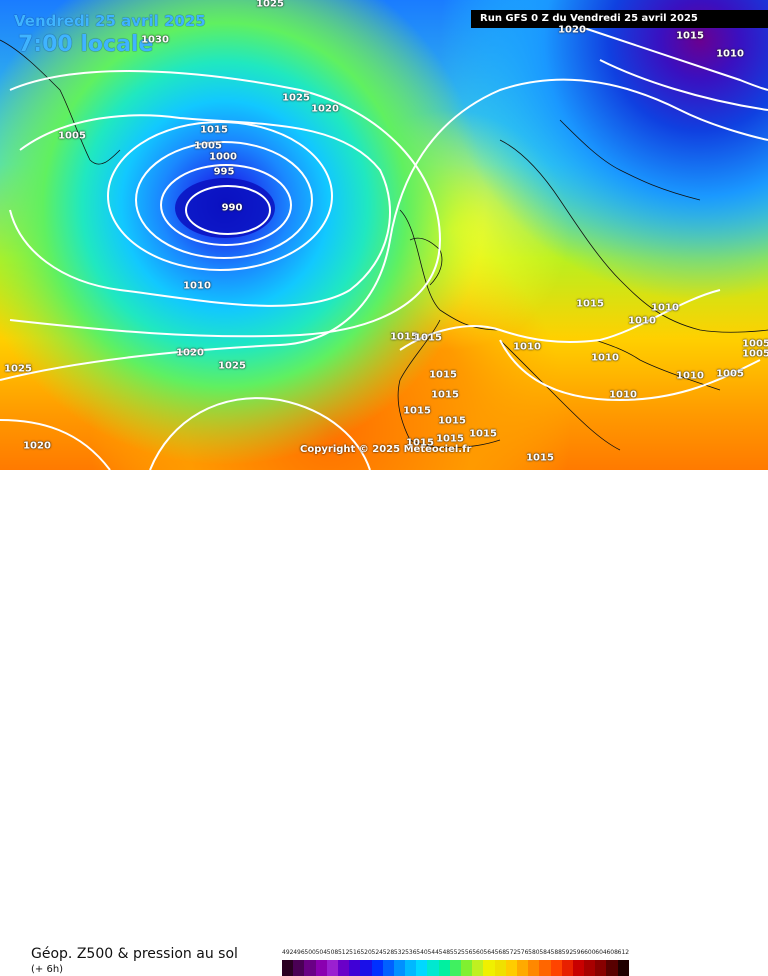 Image resolution: width=768 pixels, height=976 pixels. I want to click on legend-label: 532, so click(399, 952).